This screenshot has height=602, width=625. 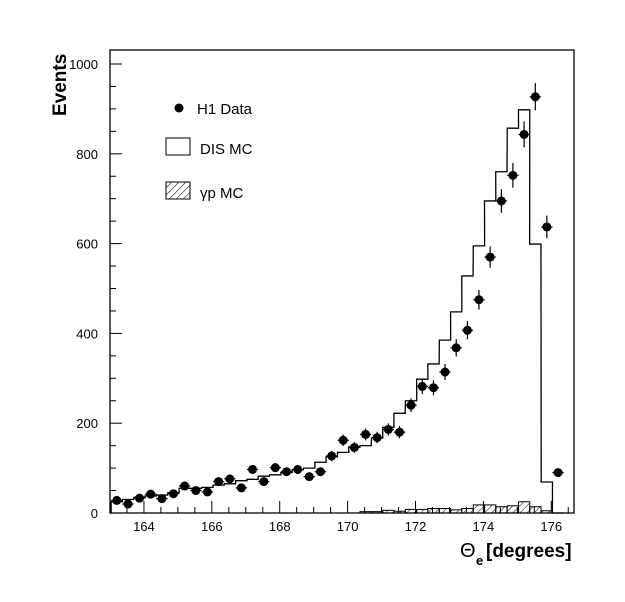 I want to click on legend-gp-mc: γp MC, so click(x=222, y=193).